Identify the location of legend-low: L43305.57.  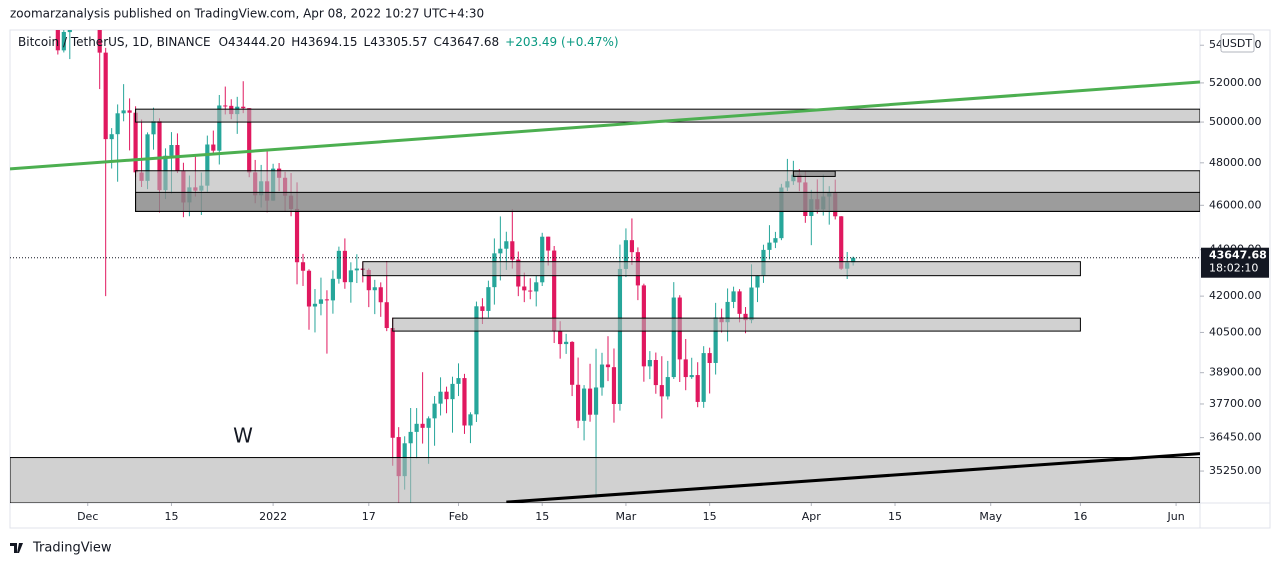
(396, 42).